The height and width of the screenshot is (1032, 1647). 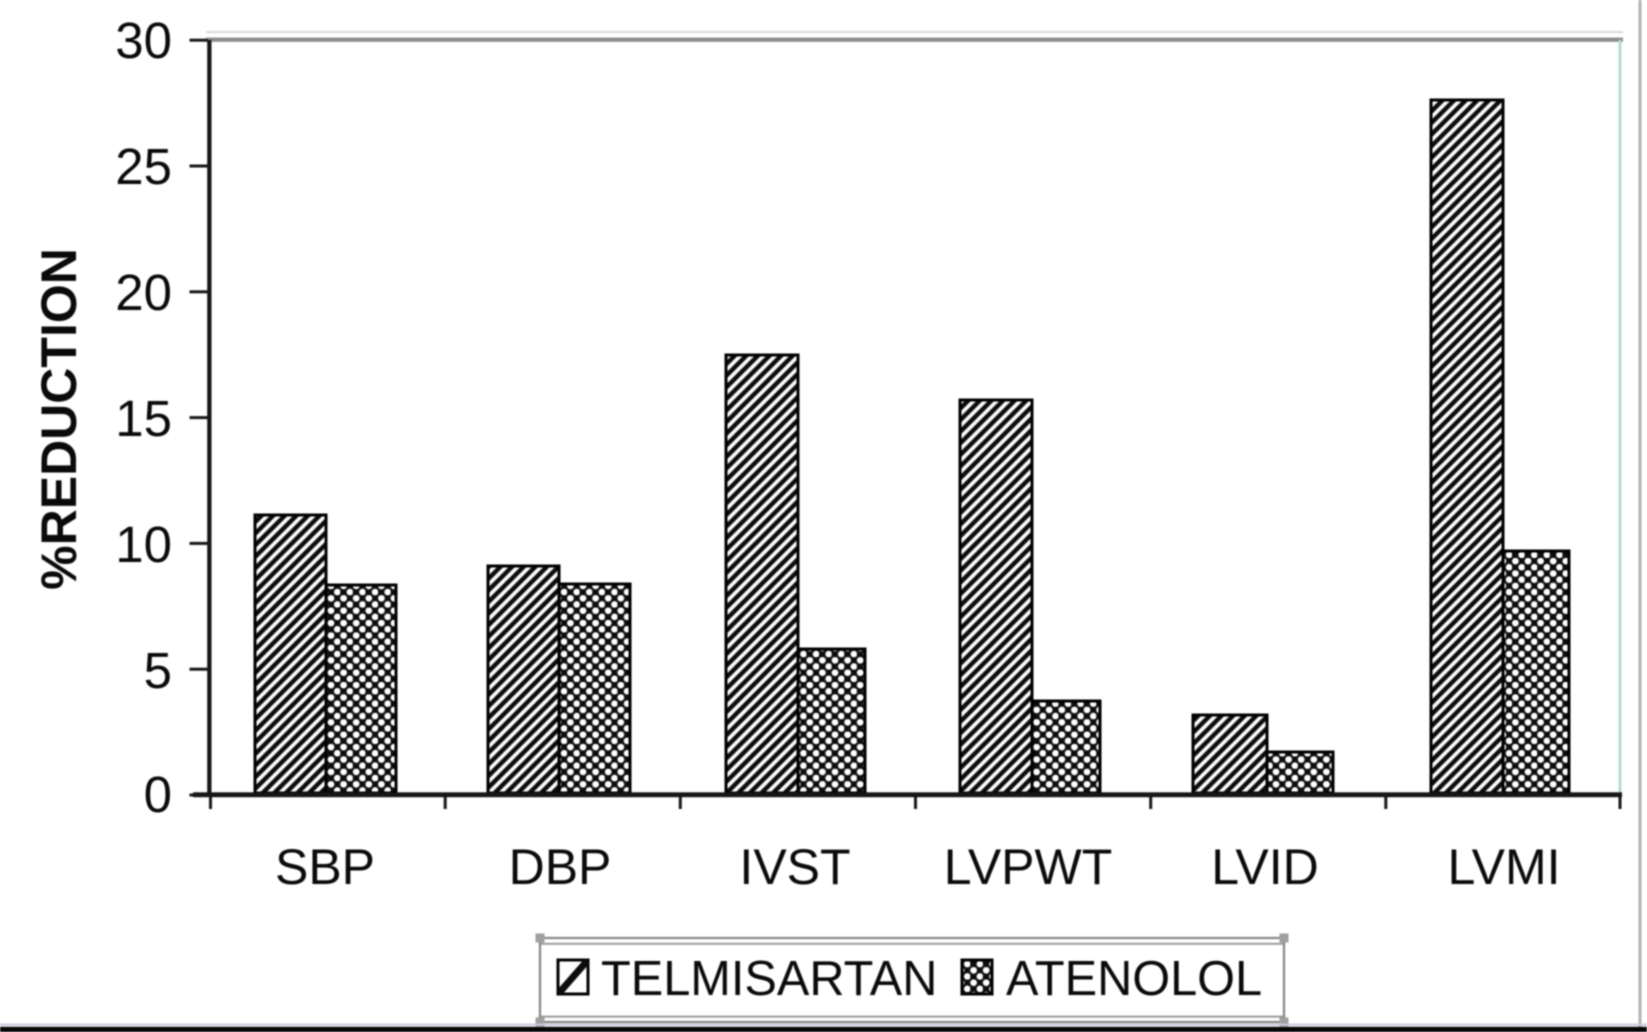 I want to click on svg-text: 10, so click(x=143, y=544).